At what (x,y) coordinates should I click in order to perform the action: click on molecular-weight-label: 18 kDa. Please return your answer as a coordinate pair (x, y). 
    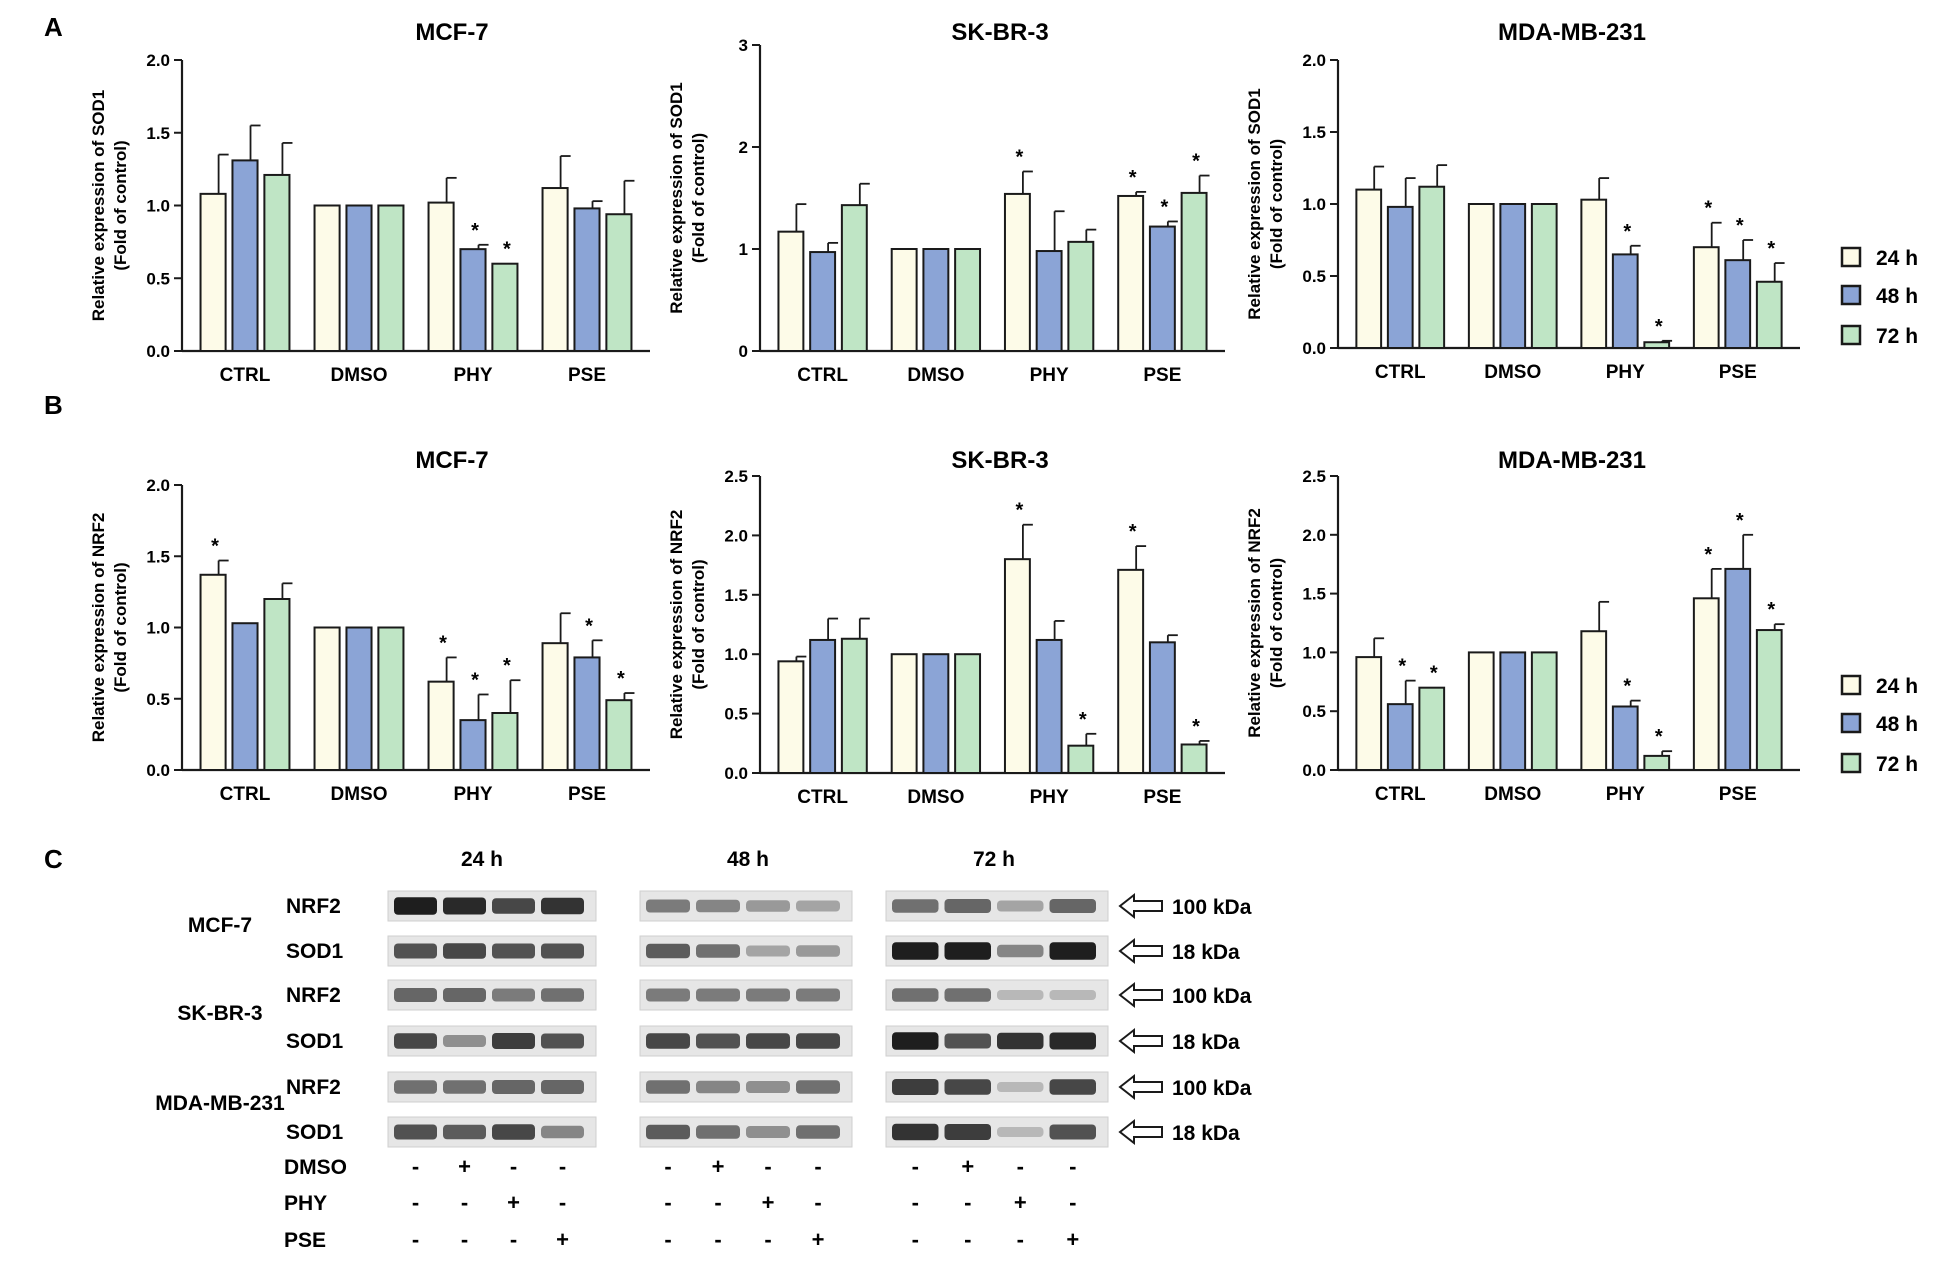
    Looking at the image, I should click on (1206, 1042).